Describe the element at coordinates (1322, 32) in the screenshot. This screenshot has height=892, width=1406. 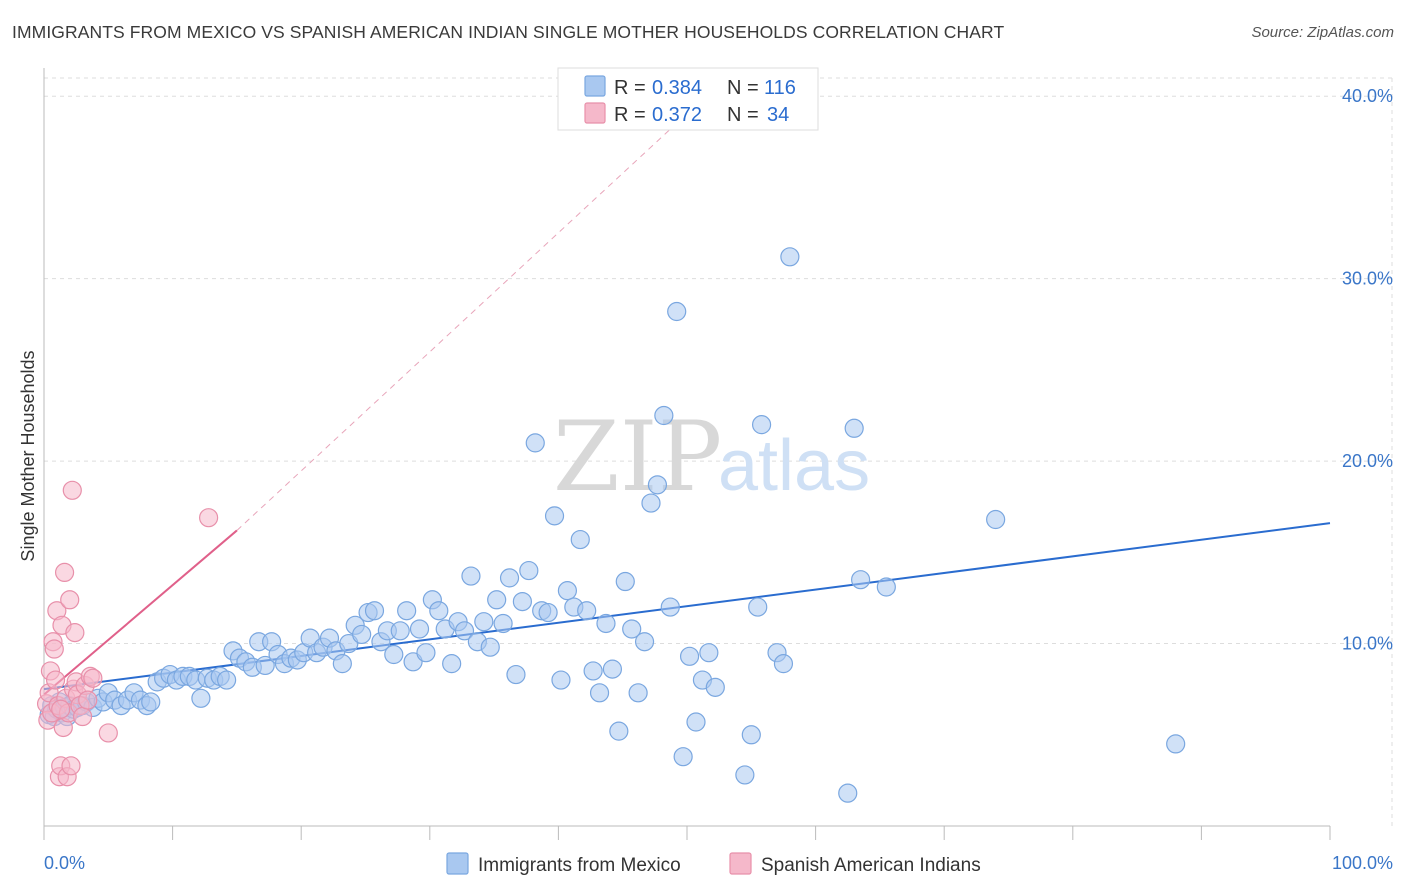
I see `source-label: Source: ZipAtlas.com` at that location.